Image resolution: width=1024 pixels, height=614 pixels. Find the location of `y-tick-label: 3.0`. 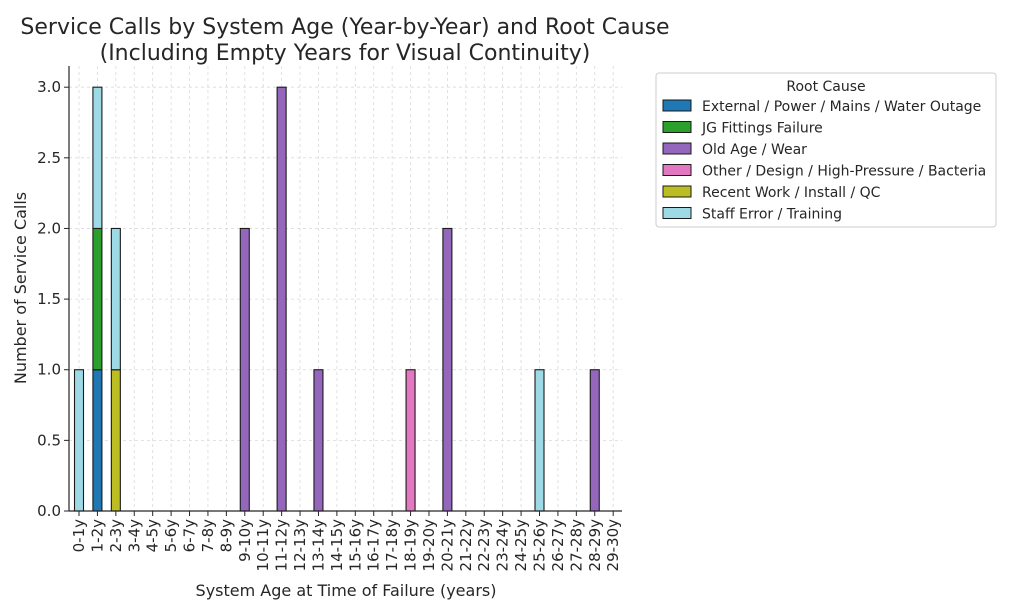

y-tick-label: 3.0 is located at coordinates (49, 87).